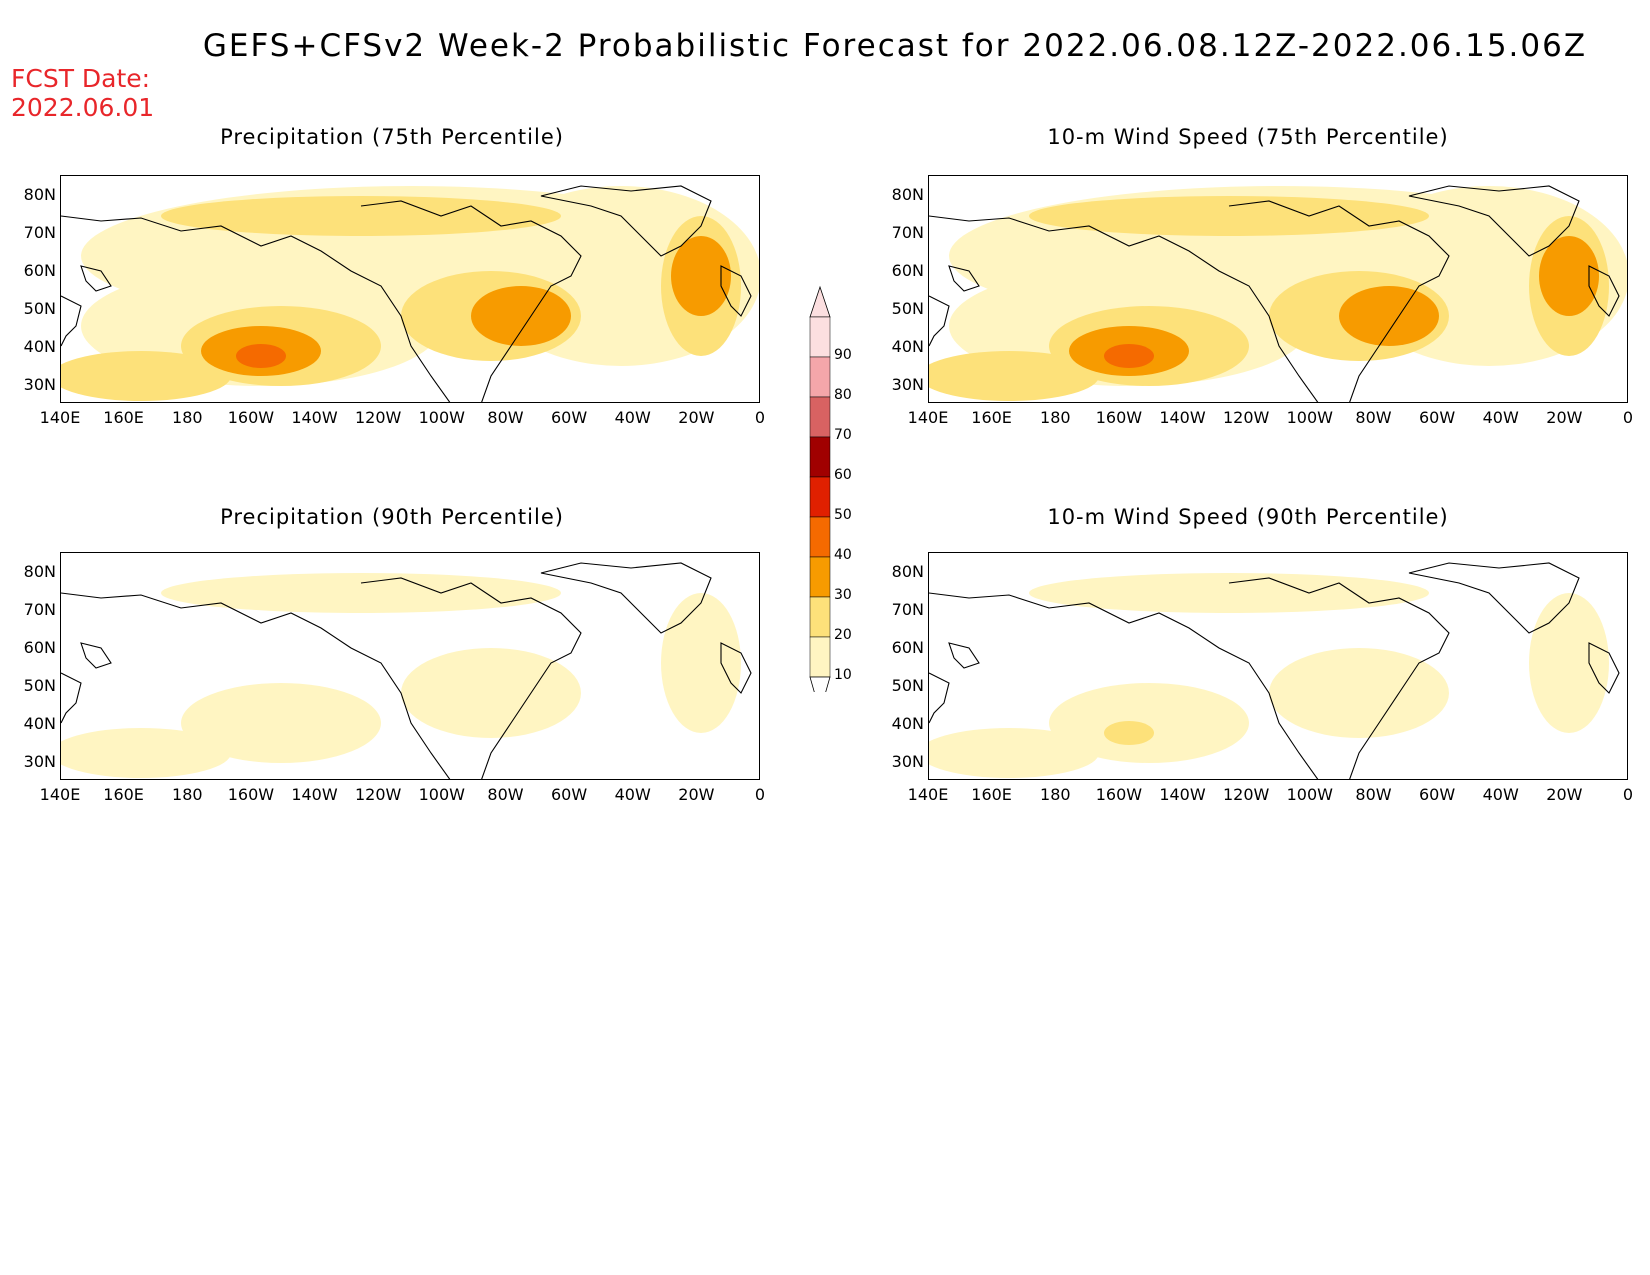 The height and width of the screenshot is (1275, 1650). Describe the element at coordinates (1248, 517) in the screenshot. I see `panel-title-wind-90: 10-m Wind Speed (90th Percentile)` at that location.